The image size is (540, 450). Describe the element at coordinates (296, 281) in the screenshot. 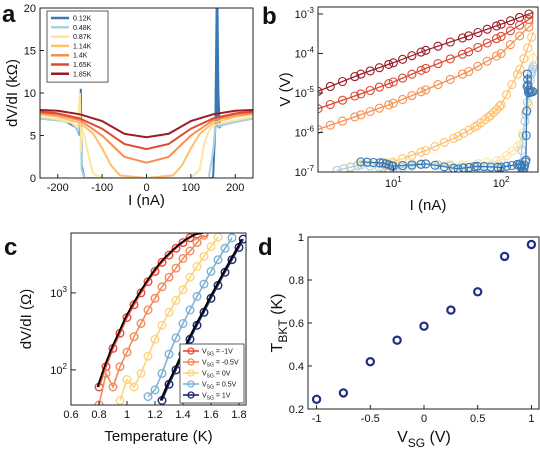

I see `panel-d-ytick-label-3: 0.8` at that location.